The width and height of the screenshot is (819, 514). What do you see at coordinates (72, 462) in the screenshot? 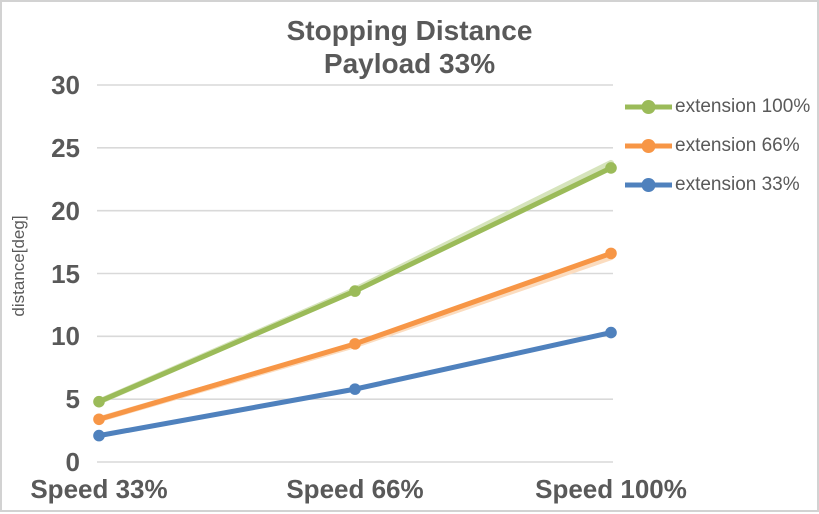
I see `y-tick-label: 0` at bounding box center [72, 462].